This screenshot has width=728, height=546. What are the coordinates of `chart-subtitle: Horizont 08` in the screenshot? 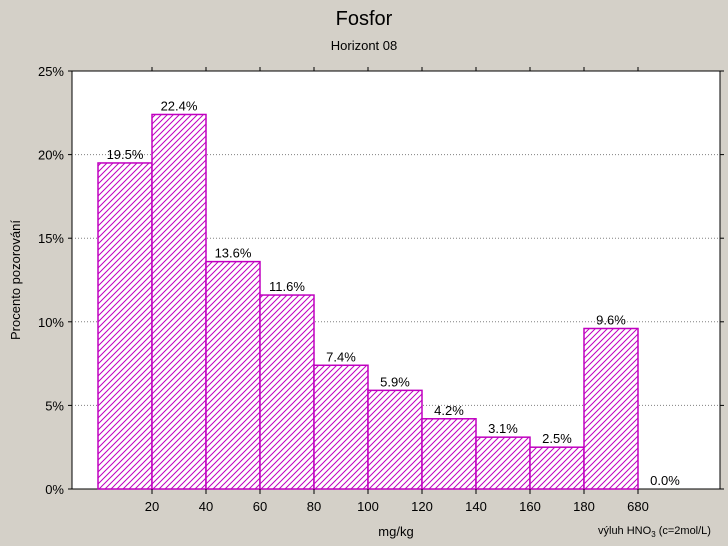 It's located at (364, 45).